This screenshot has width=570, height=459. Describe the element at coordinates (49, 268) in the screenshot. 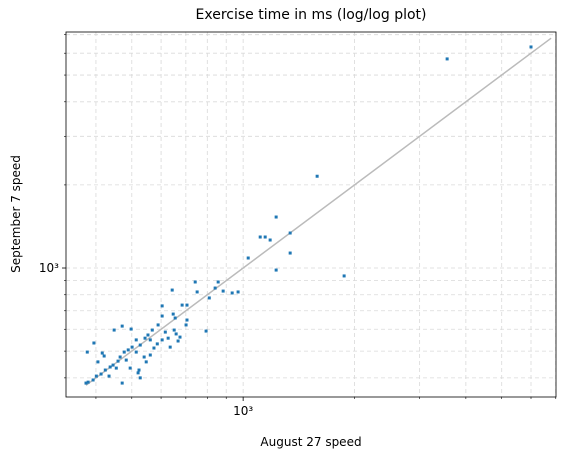

I see `y-tick-label: 10³` at that location.